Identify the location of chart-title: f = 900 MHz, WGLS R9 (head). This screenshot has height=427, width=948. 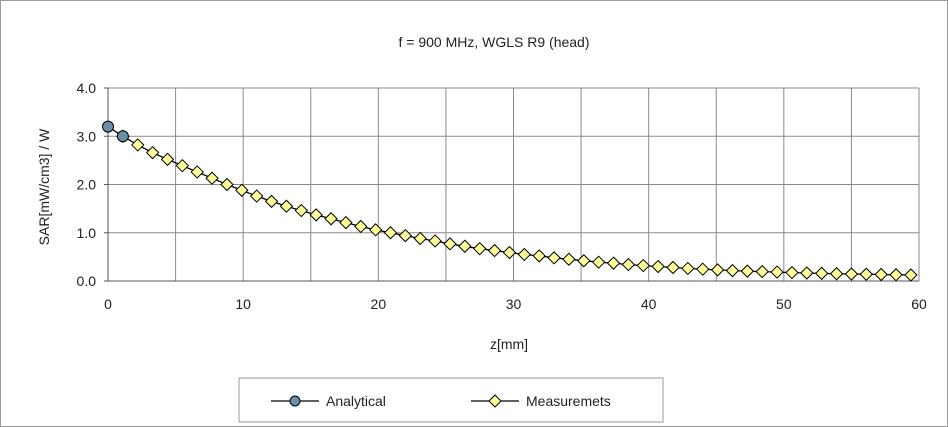
(493, 42).